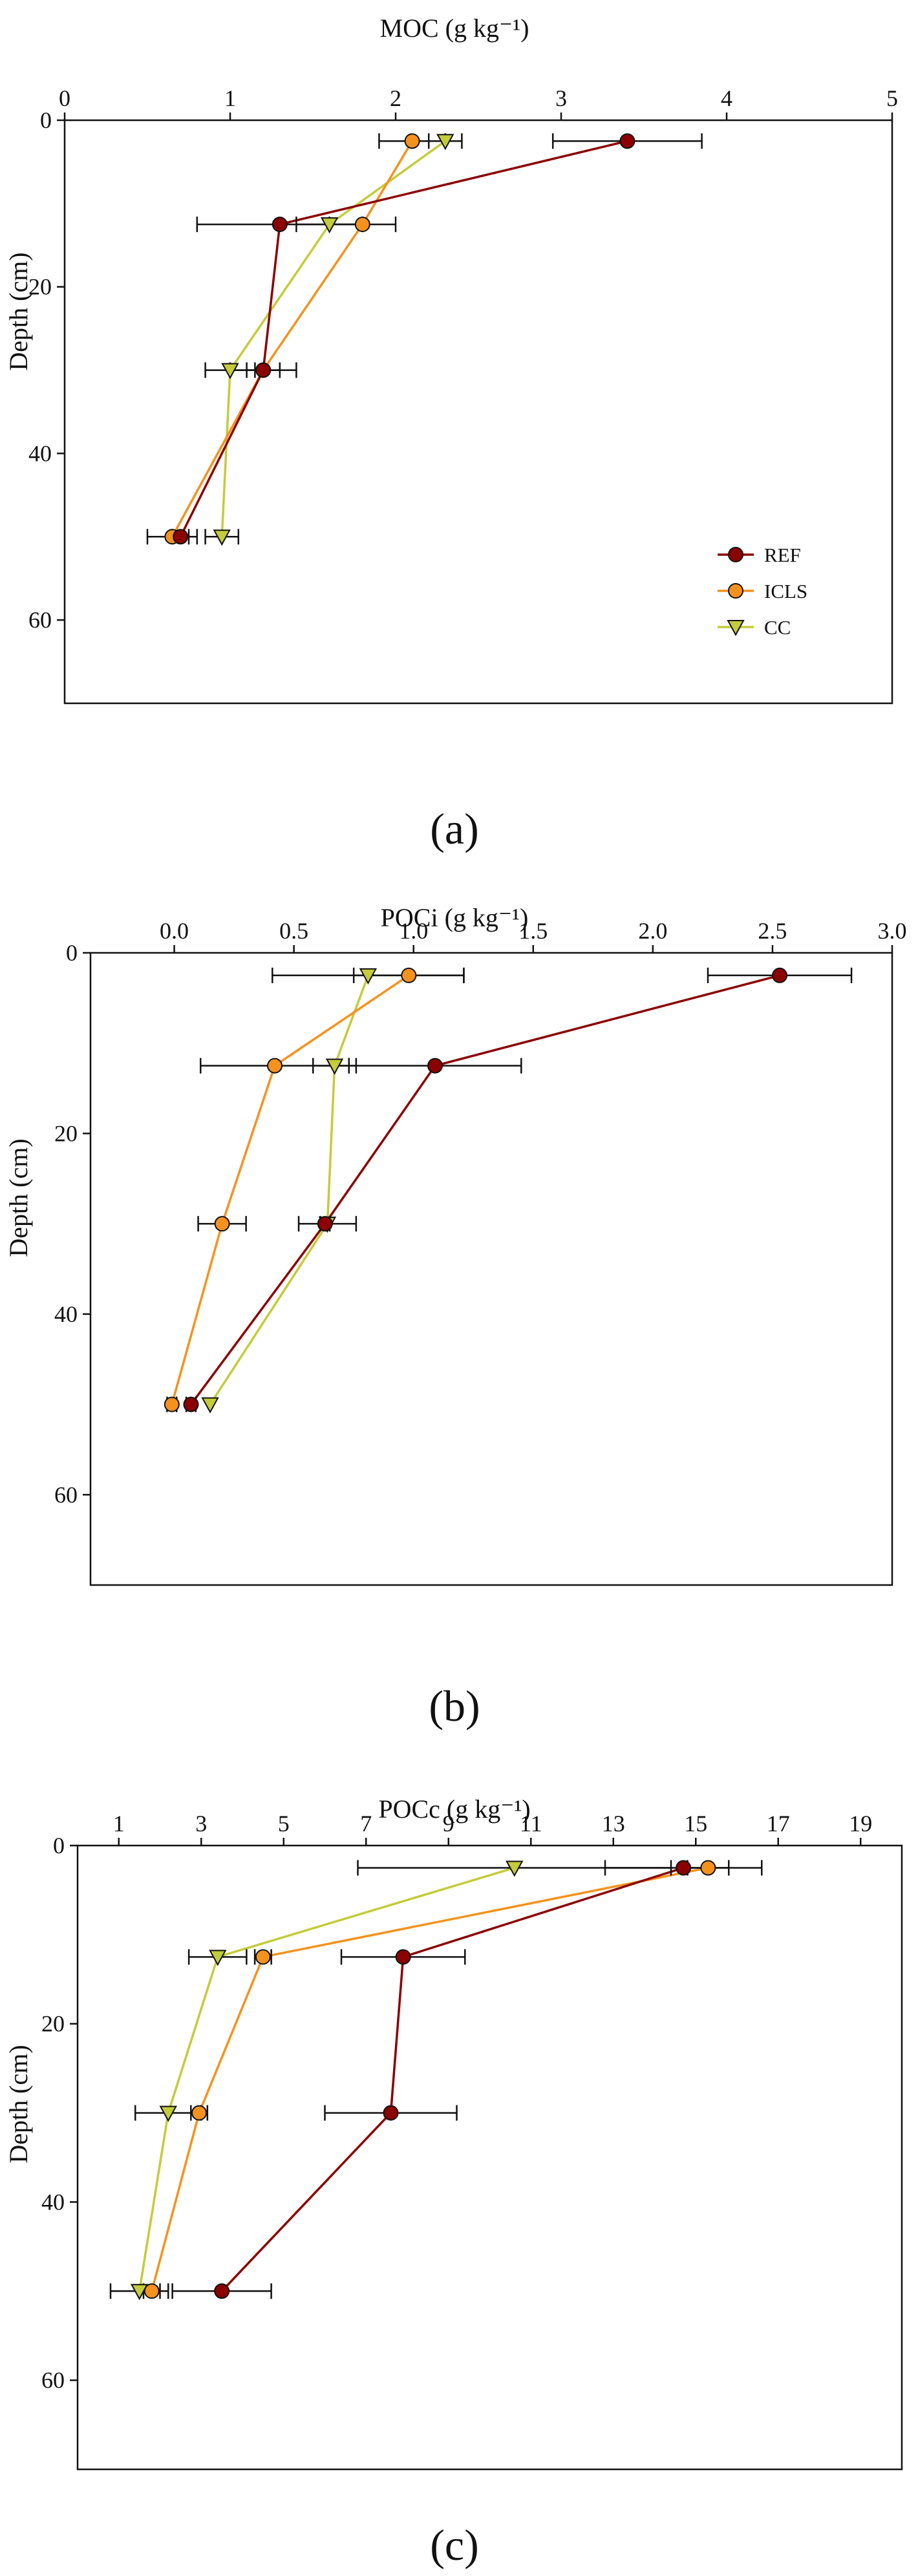  I want to click on x-tick-label-c-9: 19, so click(860, 1823).